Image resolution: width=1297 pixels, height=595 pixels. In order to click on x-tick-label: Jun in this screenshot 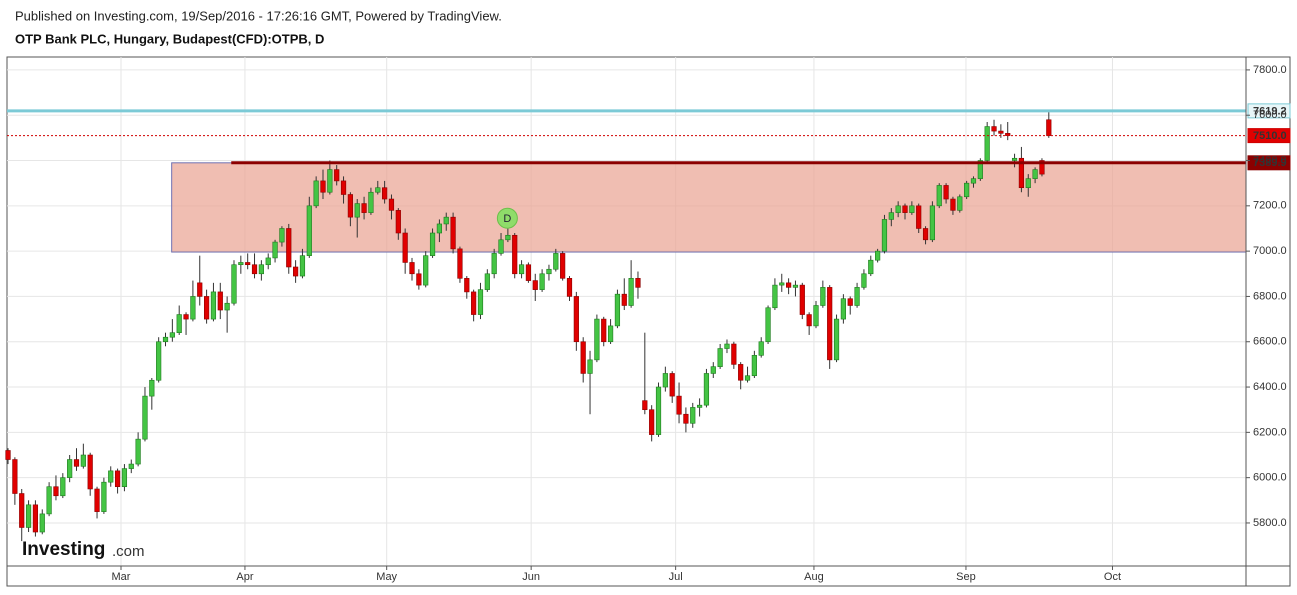, I will do `click(531, 577)`.